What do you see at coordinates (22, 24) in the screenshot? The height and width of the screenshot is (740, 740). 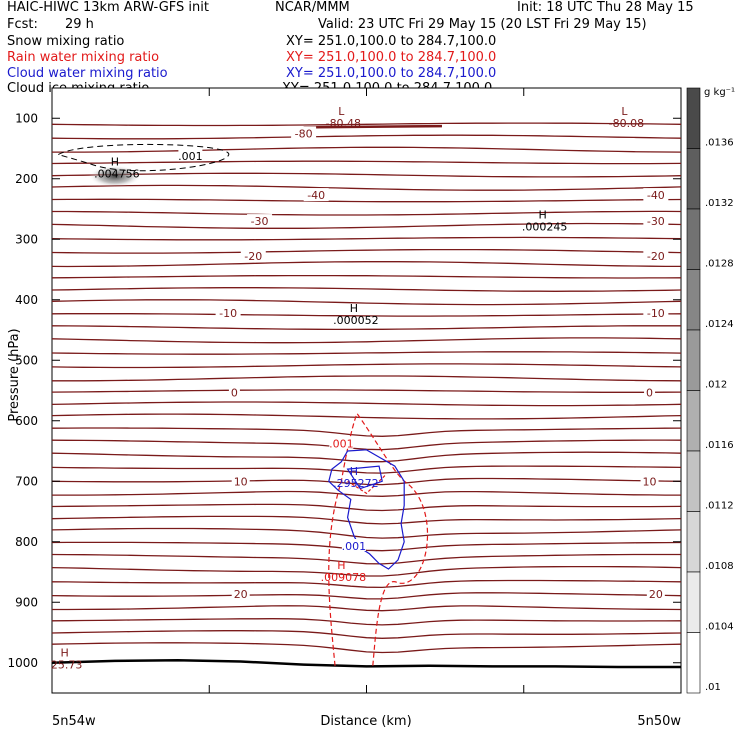 I see `forecast-label: Fcst:` at bounding box center [22, 24].